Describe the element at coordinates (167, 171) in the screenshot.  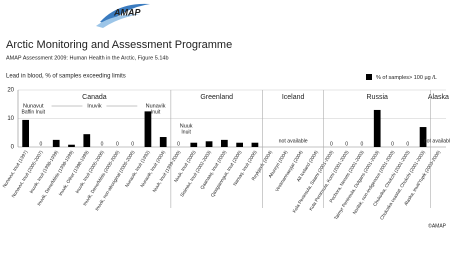
I see `x-tick-label: Nuuk, Inuit (1999-2000)` at that location.